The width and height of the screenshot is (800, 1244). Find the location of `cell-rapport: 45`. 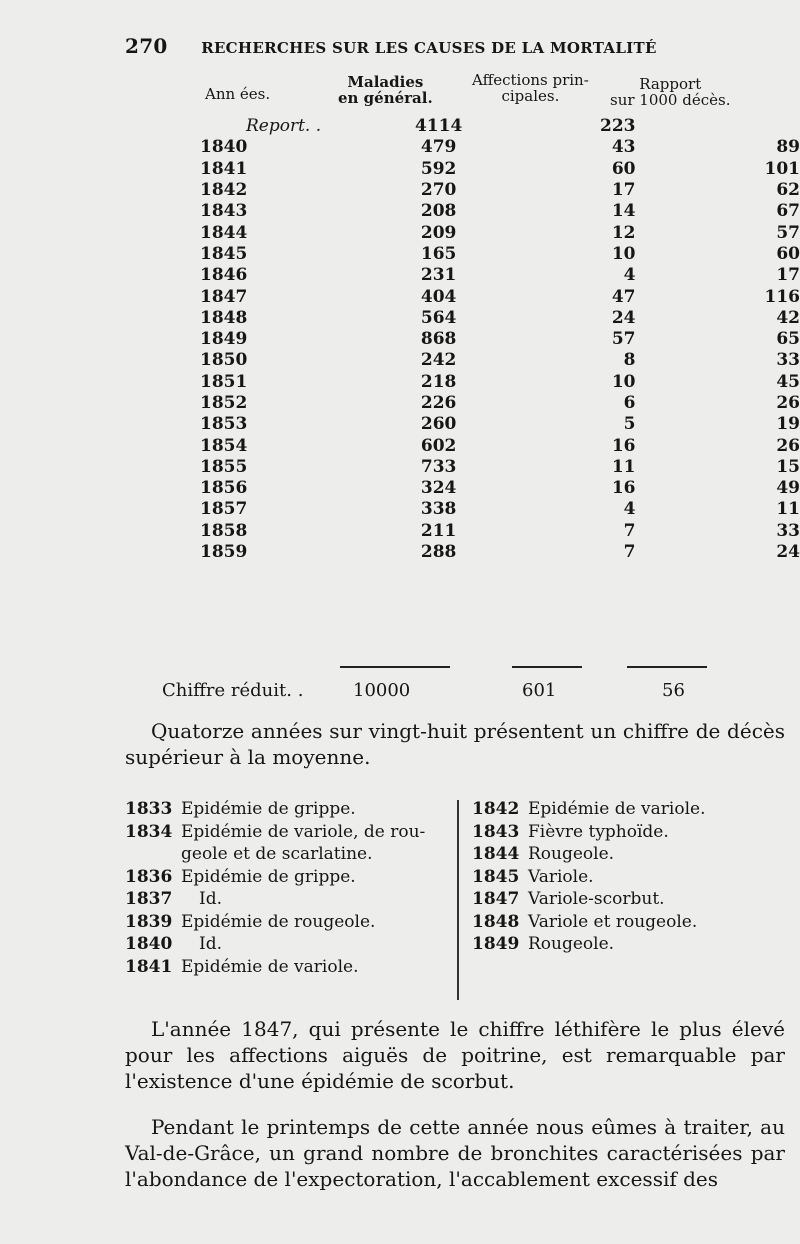

cell-rapport: 45 is located at coordinates (788, 381).